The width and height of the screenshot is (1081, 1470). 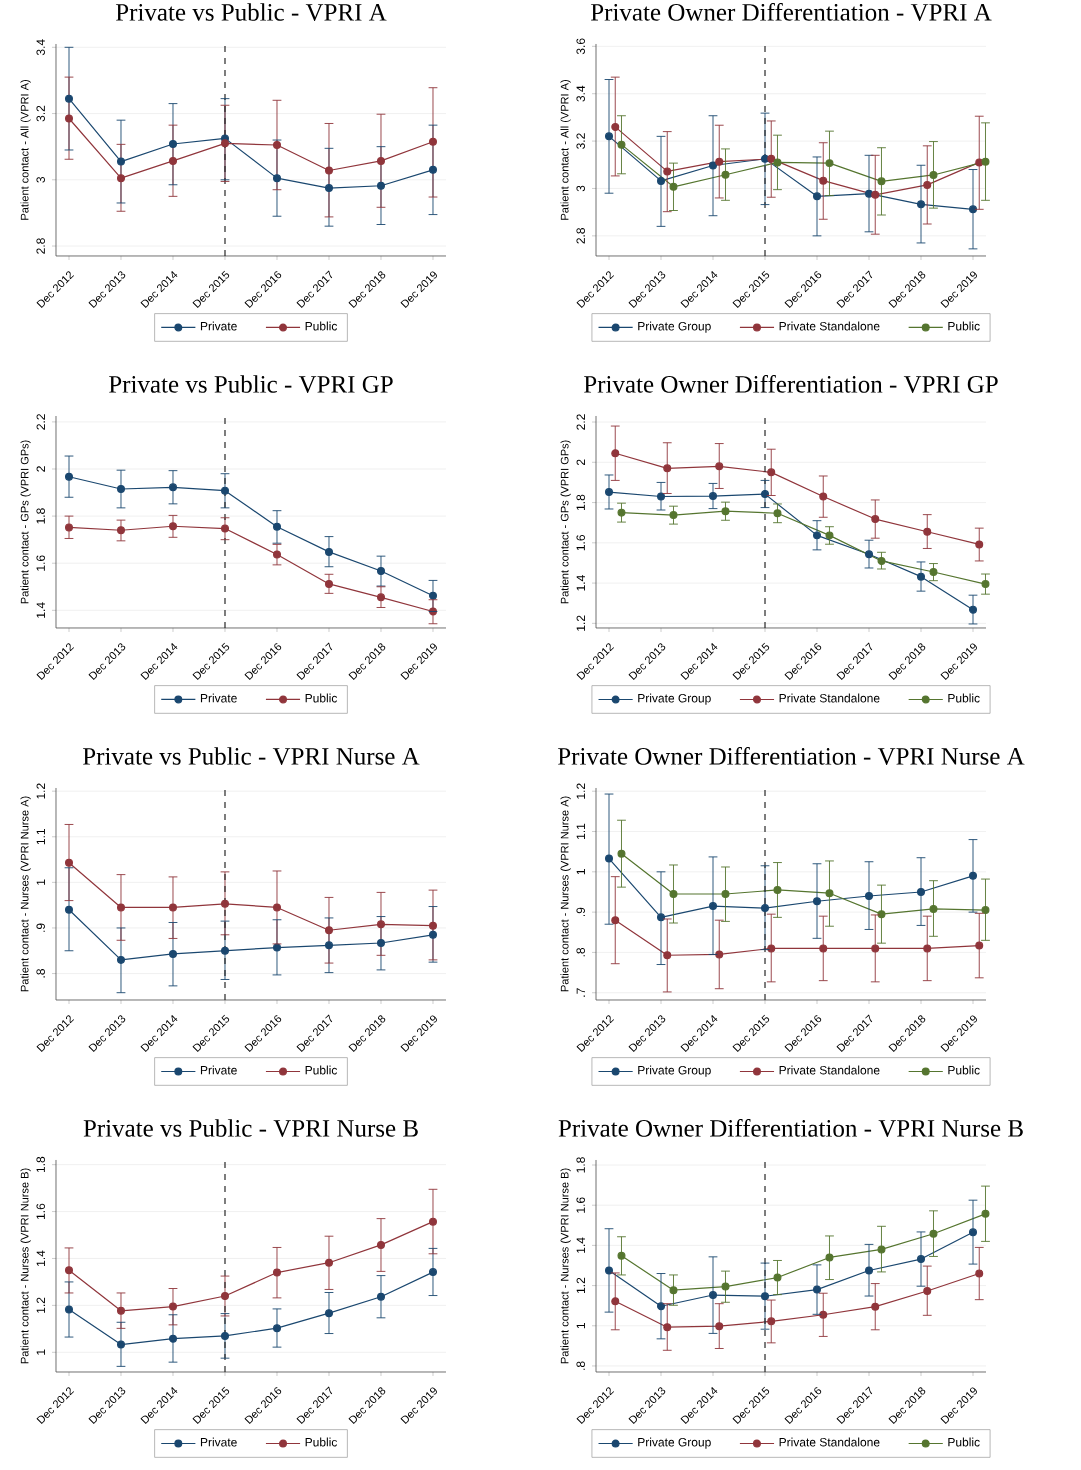 I want to click on chart-title: Private Owner Differentiation - VPRI A, so click(x=791, y=11).